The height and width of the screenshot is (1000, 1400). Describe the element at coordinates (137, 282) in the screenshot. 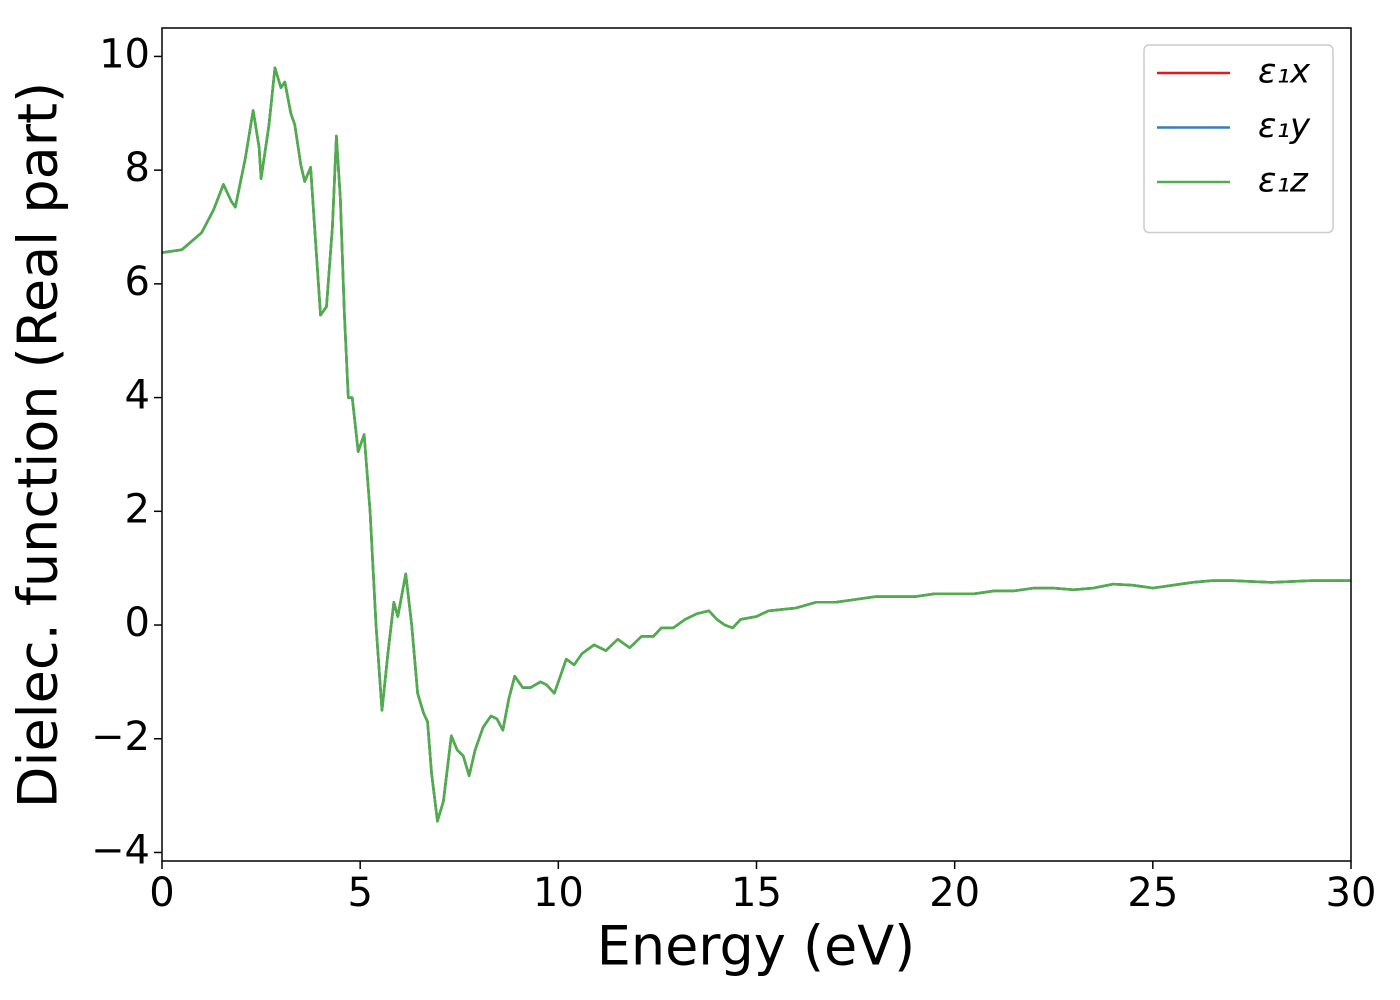

I see `y-tick-label: 6` at that location.